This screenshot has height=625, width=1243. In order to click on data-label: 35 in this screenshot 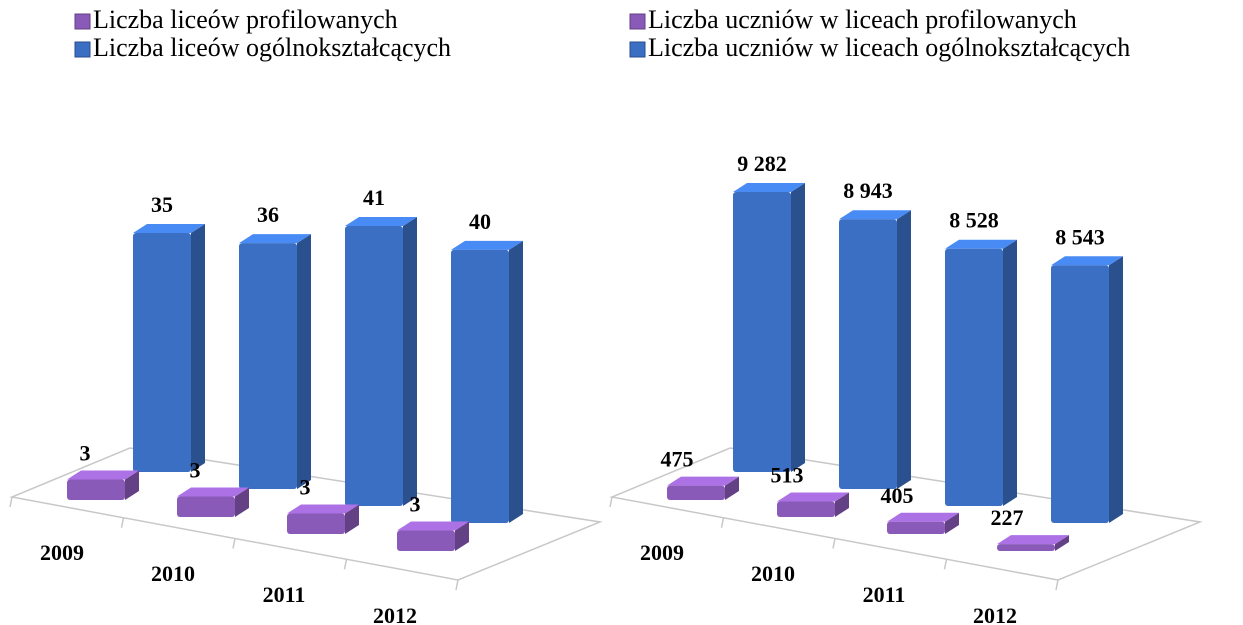, I will do `click(162, 204)`.